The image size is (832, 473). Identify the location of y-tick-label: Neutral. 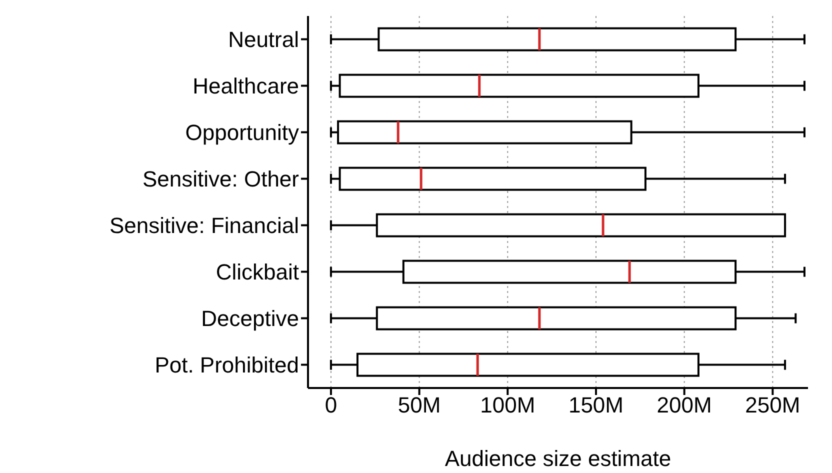
(263, 39).